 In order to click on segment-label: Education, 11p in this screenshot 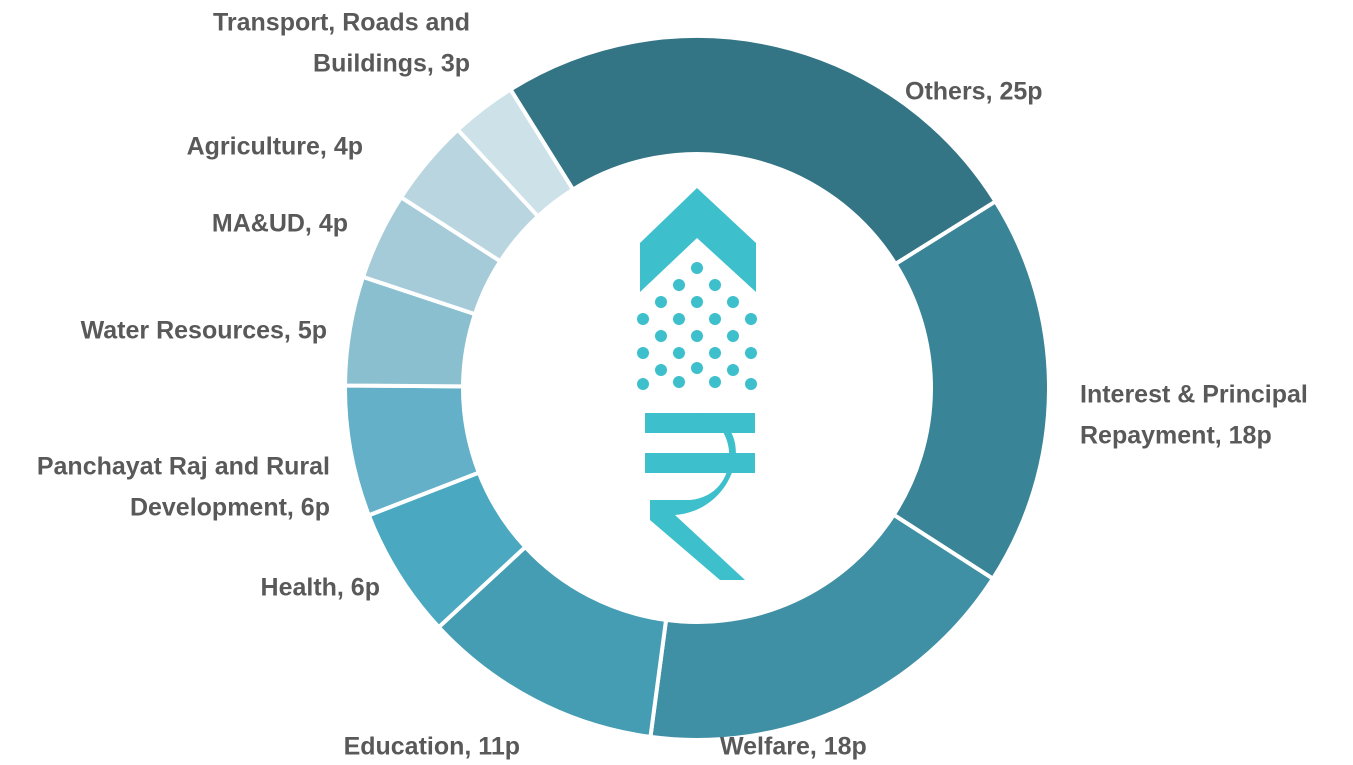, I will do `click(432, 747)`.